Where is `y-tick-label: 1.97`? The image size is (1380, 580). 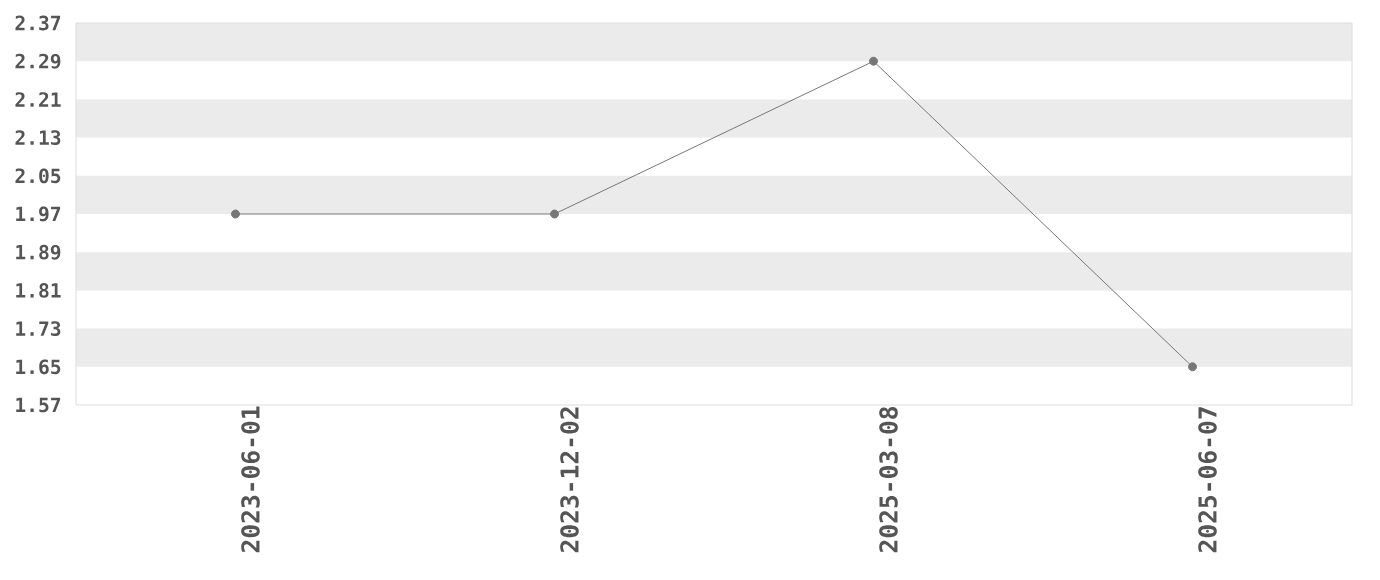
y-tick-label: 1.97 is located at coordinates (38, 214).